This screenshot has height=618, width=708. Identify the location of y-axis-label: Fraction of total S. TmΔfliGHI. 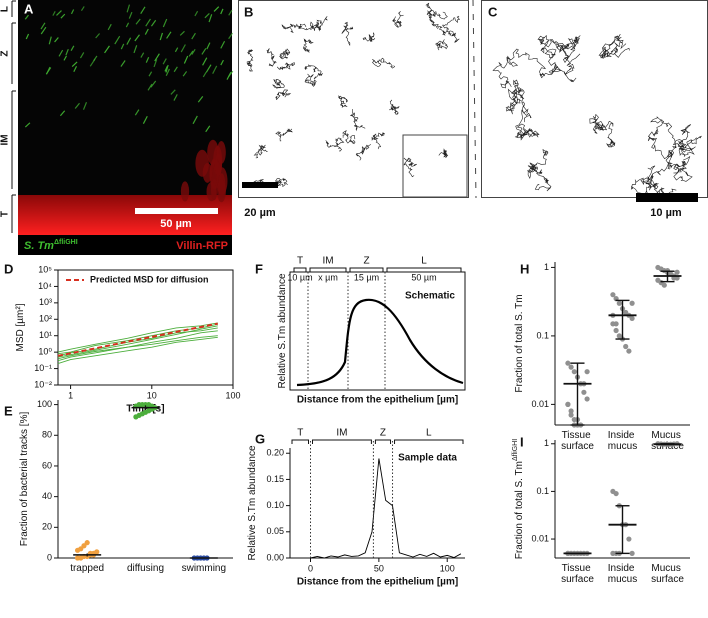
(518, 499).